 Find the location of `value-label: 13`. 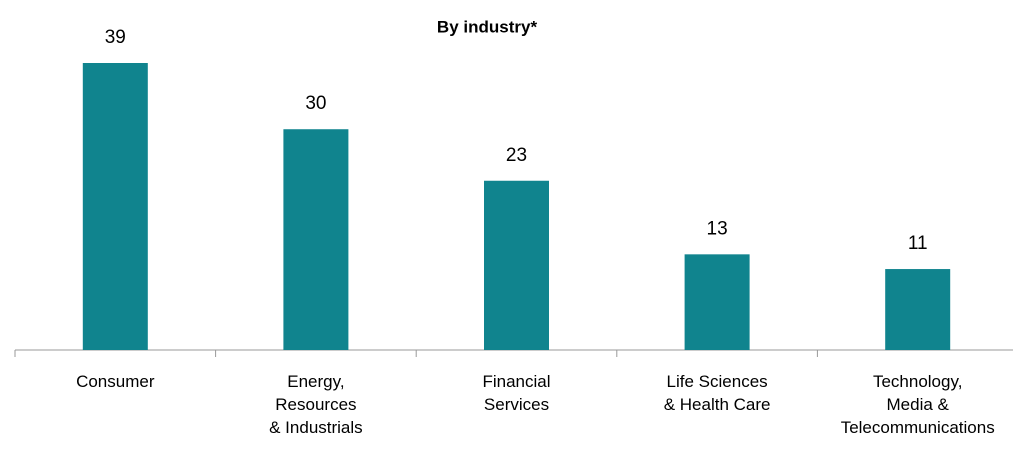

value-label: 13 is located at coordinates (717, 228).